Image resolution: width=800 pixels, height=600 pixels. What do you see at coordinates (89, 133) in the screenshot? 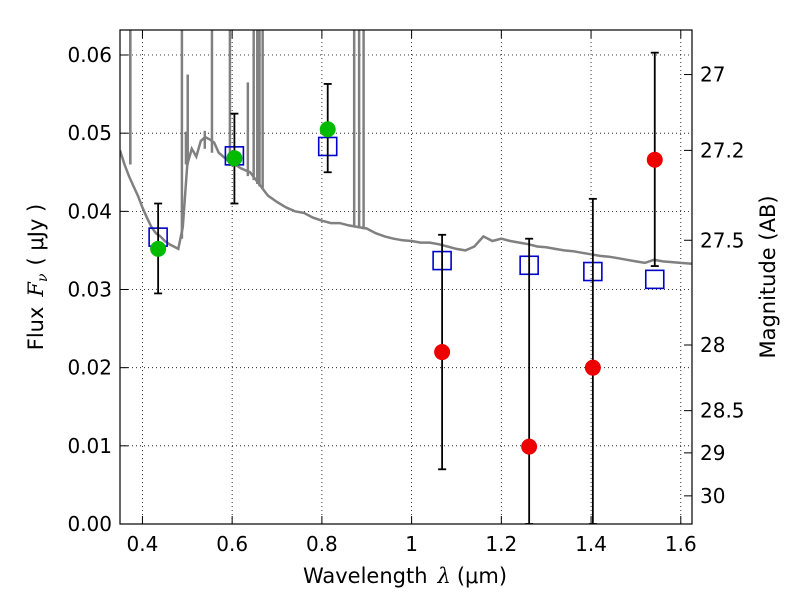
I see `y-tick-label: 0.05` at bounding box center [89, 133].